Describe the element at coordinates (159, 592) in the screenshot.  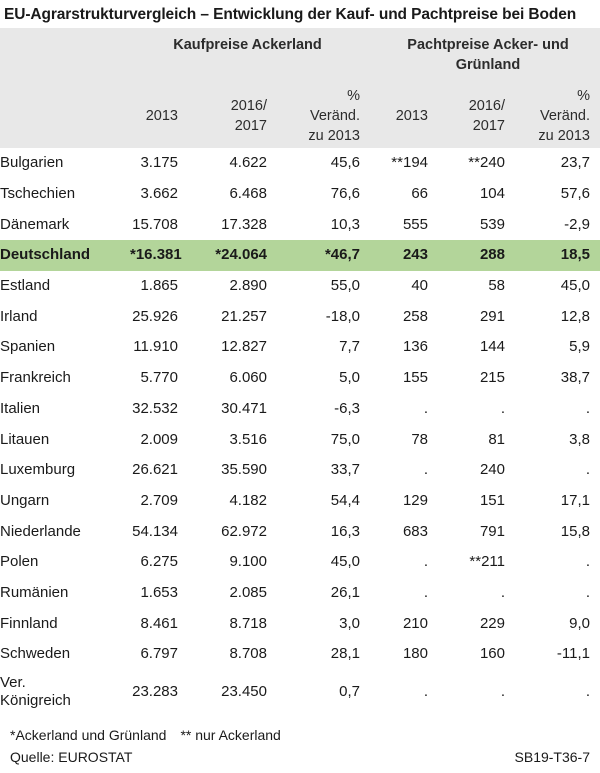
I see `cell-k2013: 1.653` at that location.